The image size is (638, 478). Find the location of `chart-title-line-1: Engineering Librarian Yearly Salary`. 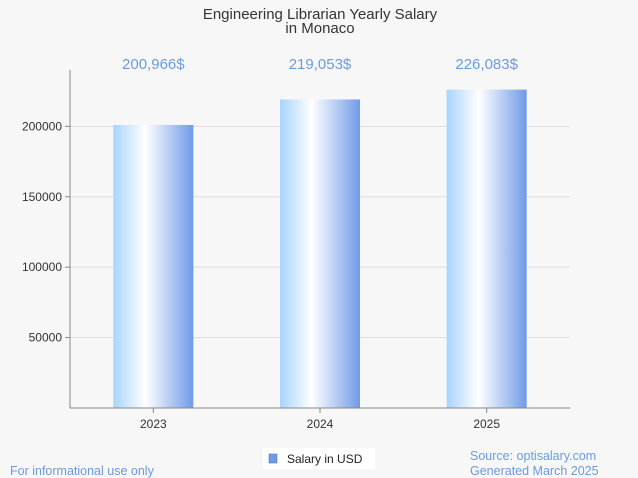

chart-title-line-1: Engineering Librarian Yearly Salary is located at coordinates (320, 14).